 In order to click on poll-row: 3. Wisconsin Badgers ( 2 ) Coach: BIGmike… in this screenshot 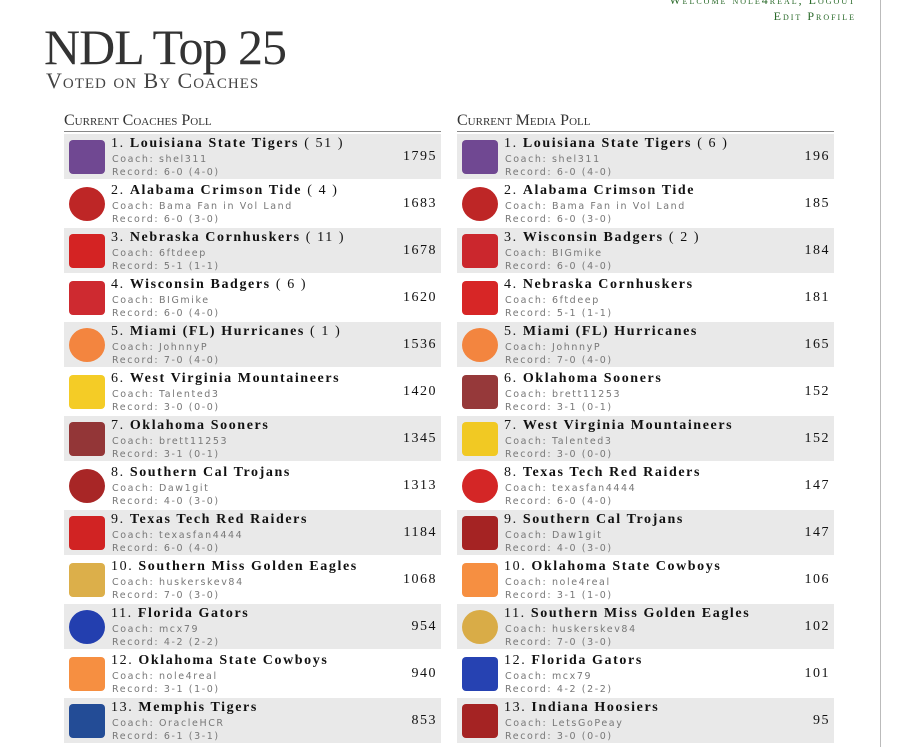, I will do `click(645, 250)`.